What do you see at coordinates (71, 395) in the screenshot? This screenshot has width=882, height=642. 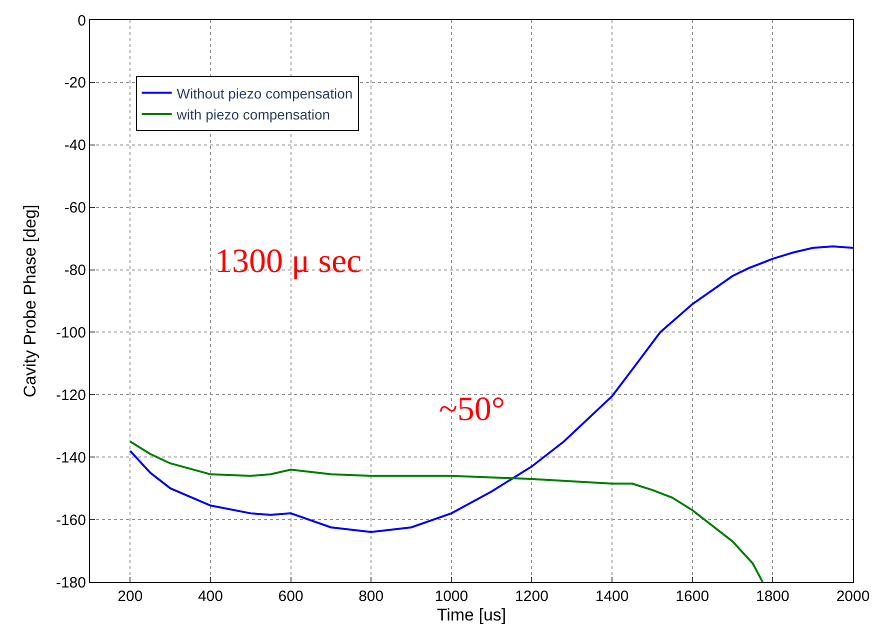 I see `y-tick-label: -120` at bounding box center [71, 395].